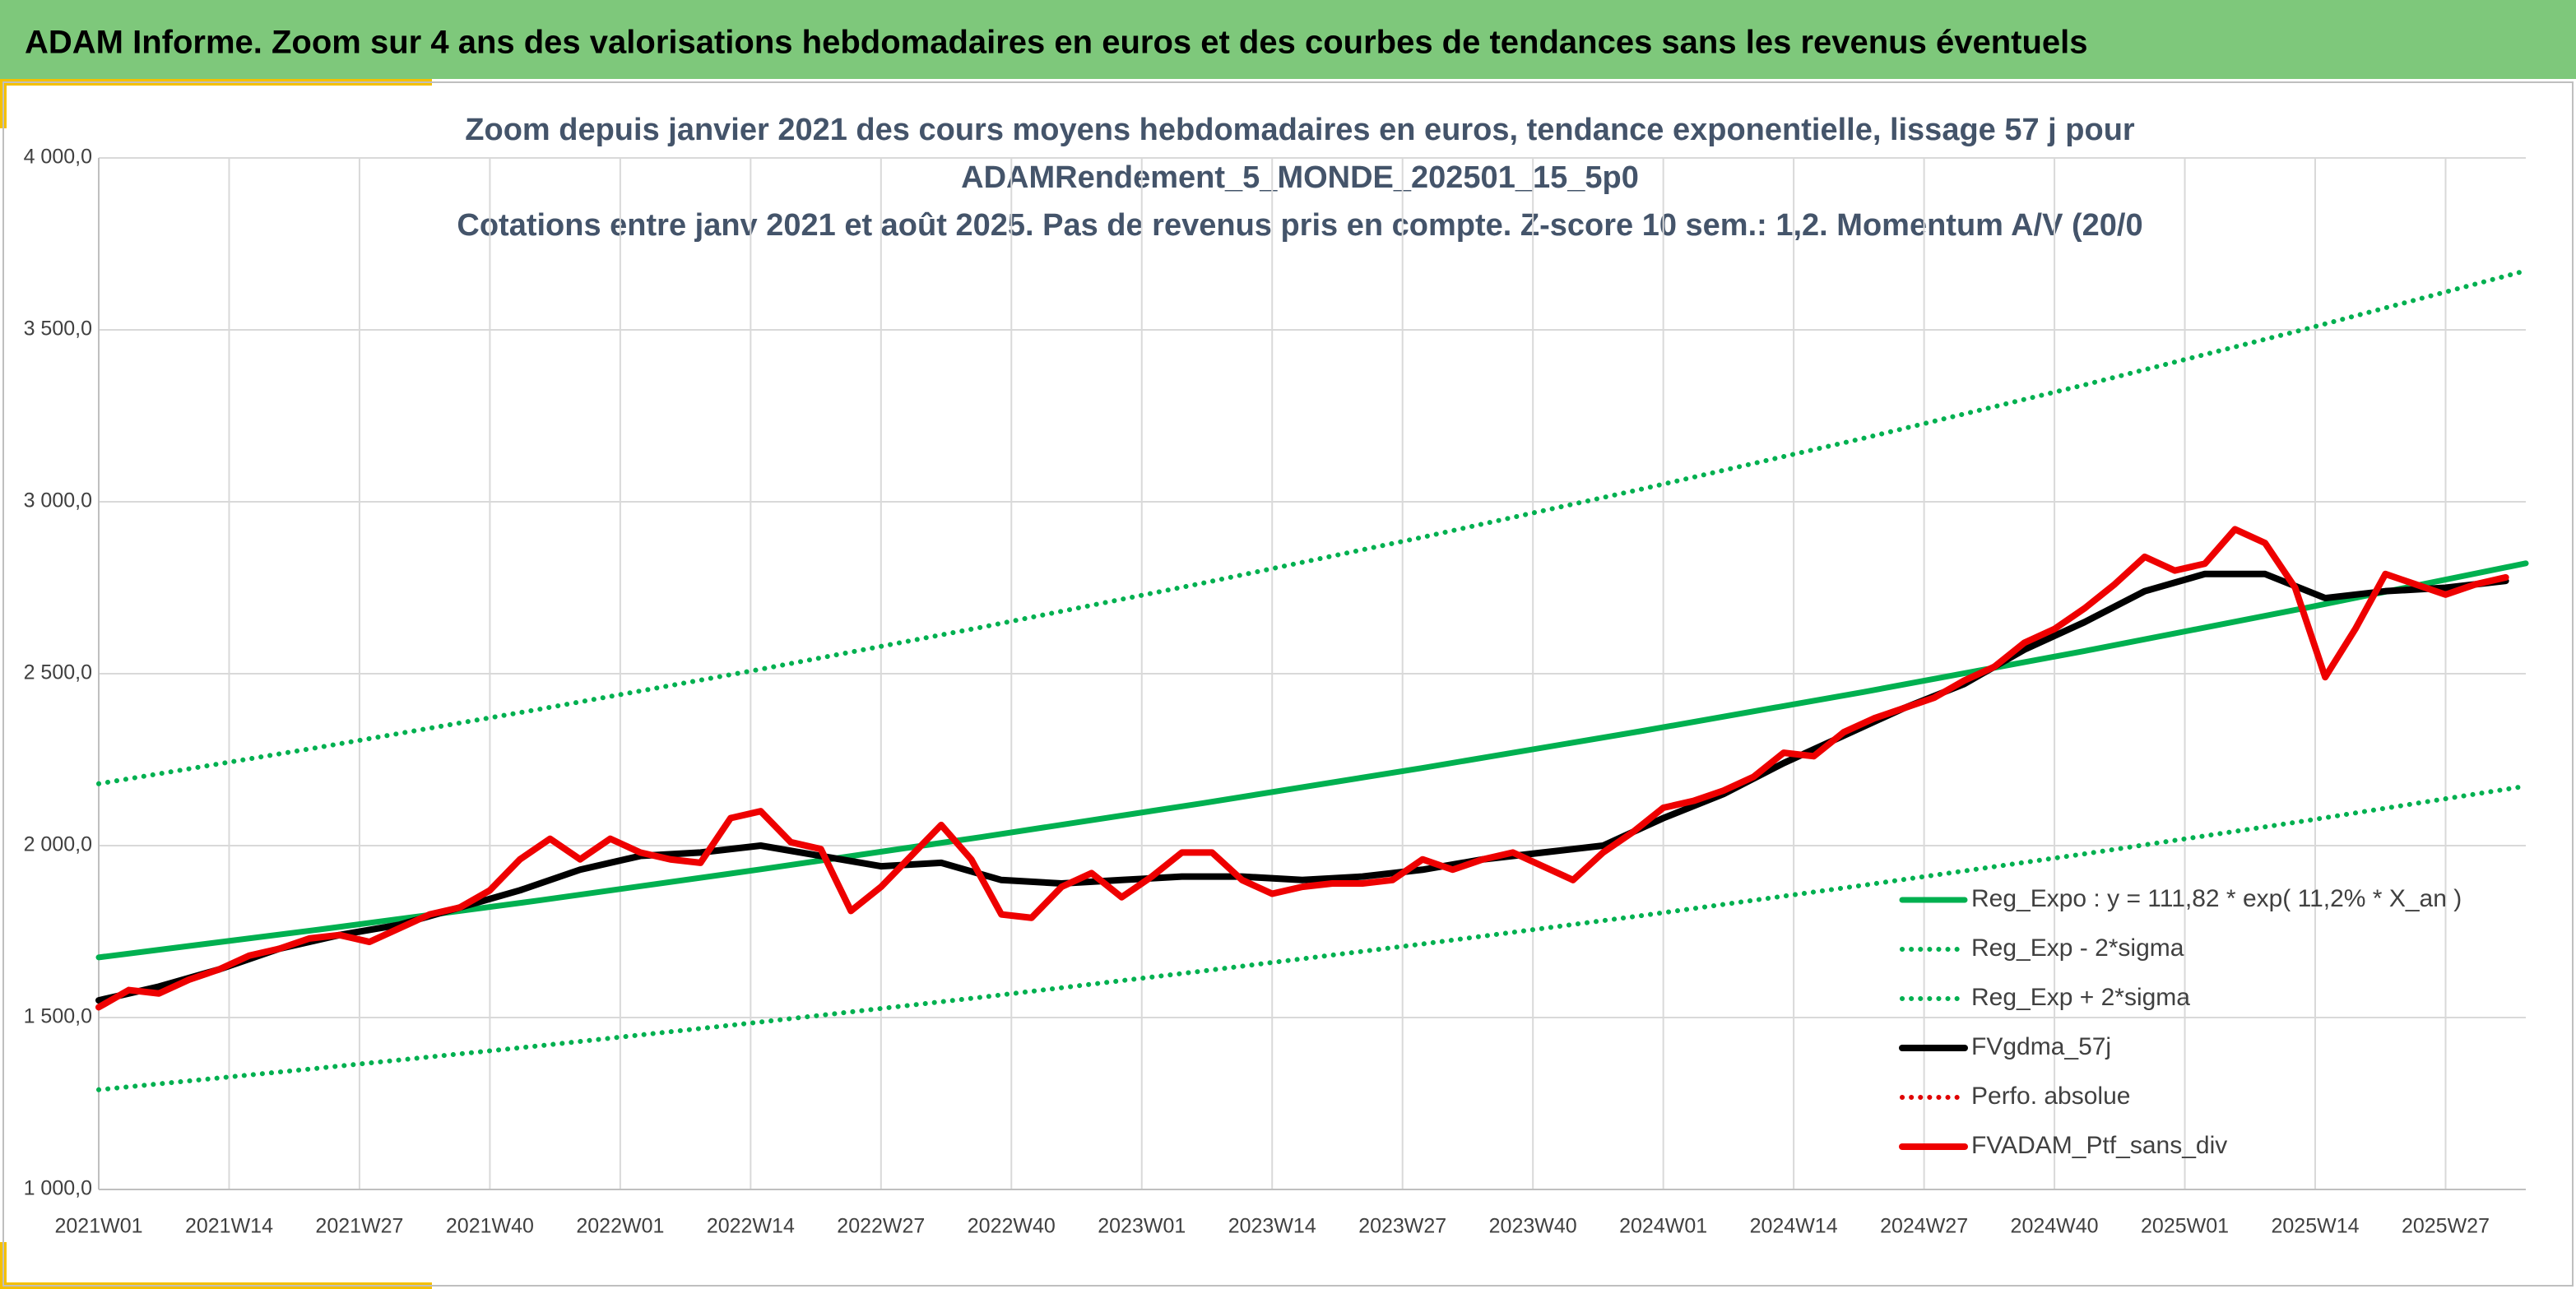  I want to click on banner-bg, so click(1288, 39).